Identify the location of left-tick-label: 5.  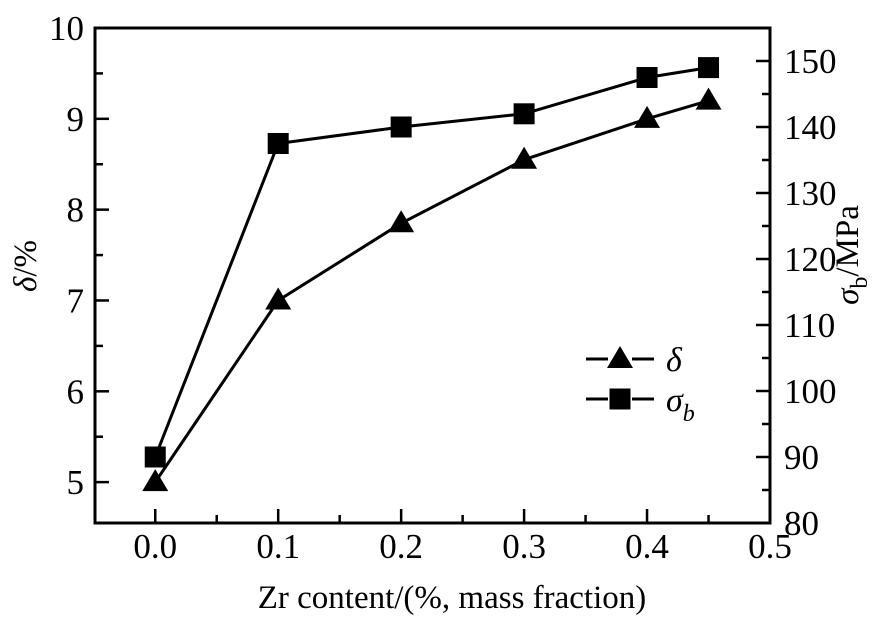
(76, 482).